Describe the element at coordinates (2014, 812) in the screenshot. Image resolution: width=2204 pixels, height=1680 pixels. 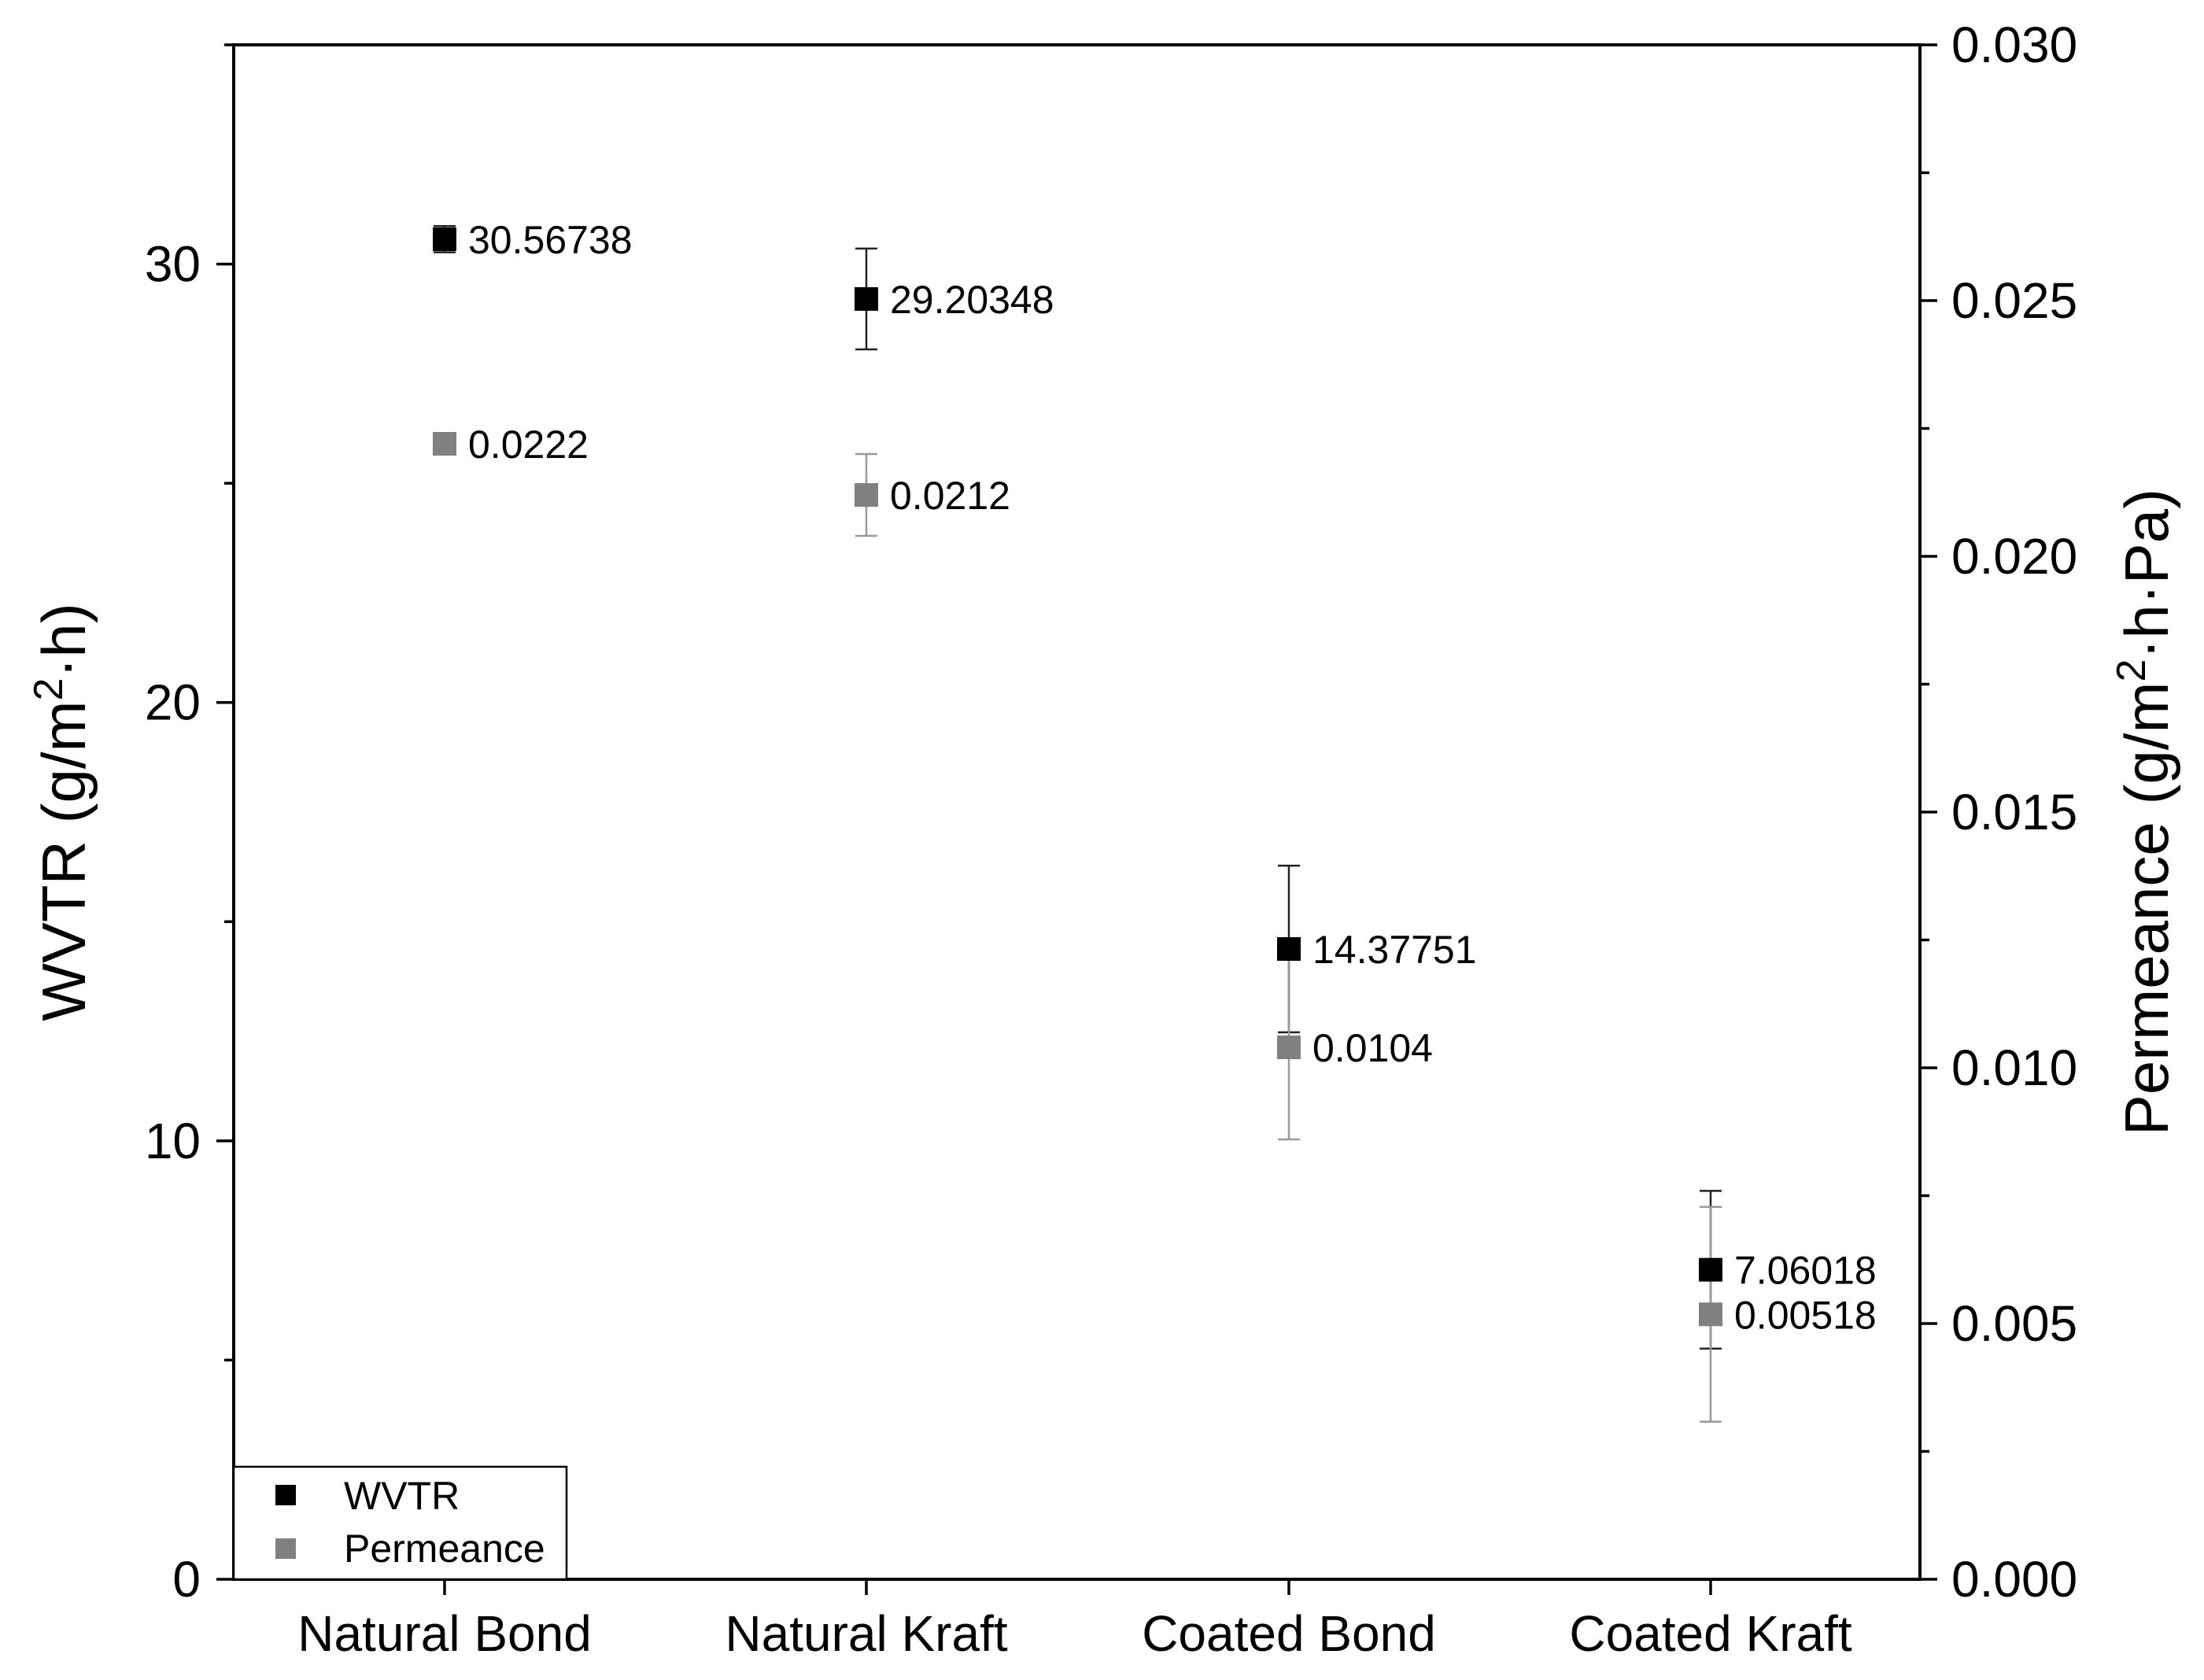
I see `right-tick-label: 0.015` at that location.